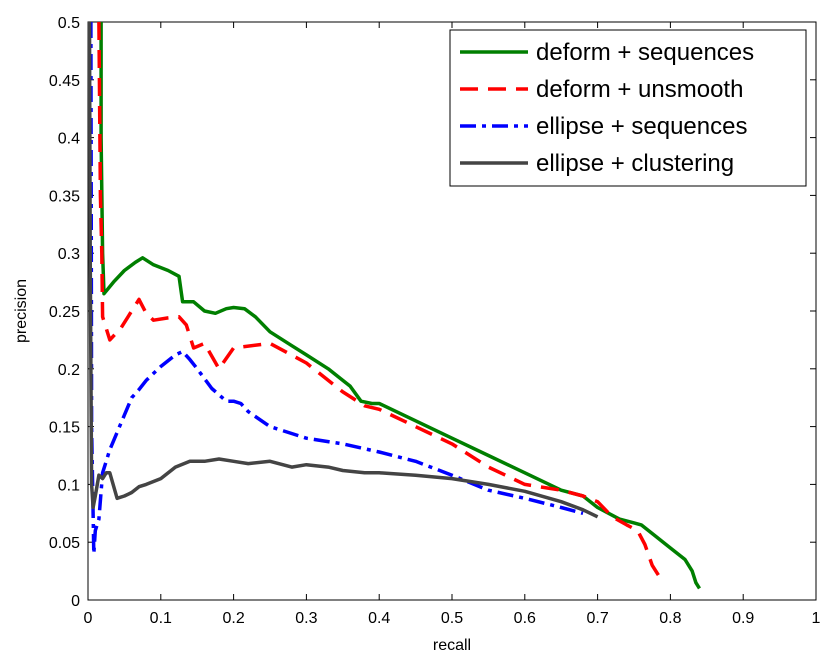 The image size is (830, 660). What do you see at coordinates (379, 618) in the screenshot?
I see `x-tick-label: 0.4` at bounding box center [379, 618].